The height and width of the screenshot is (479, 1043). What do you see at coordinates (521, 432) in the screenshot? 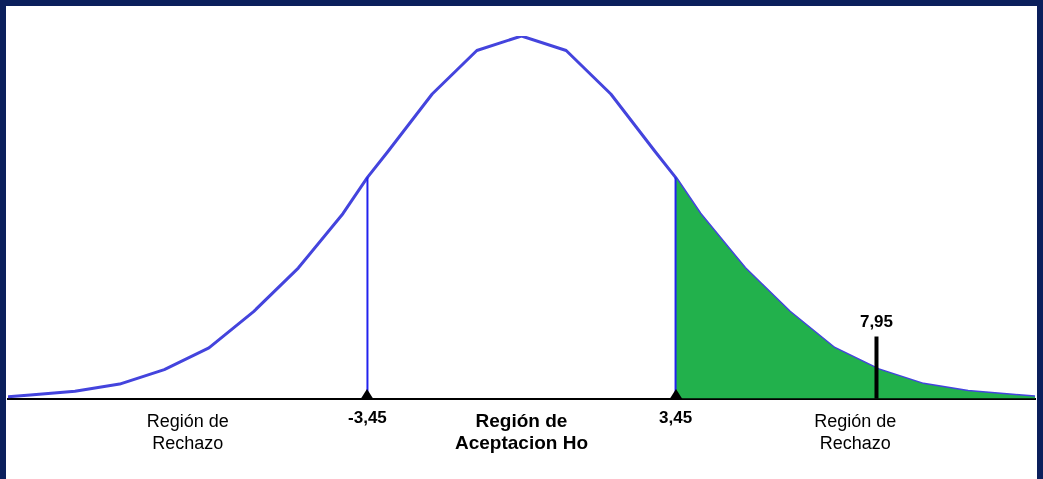
I see `text: Región de Aceptacion Ho` at bounding box center [521, 432].